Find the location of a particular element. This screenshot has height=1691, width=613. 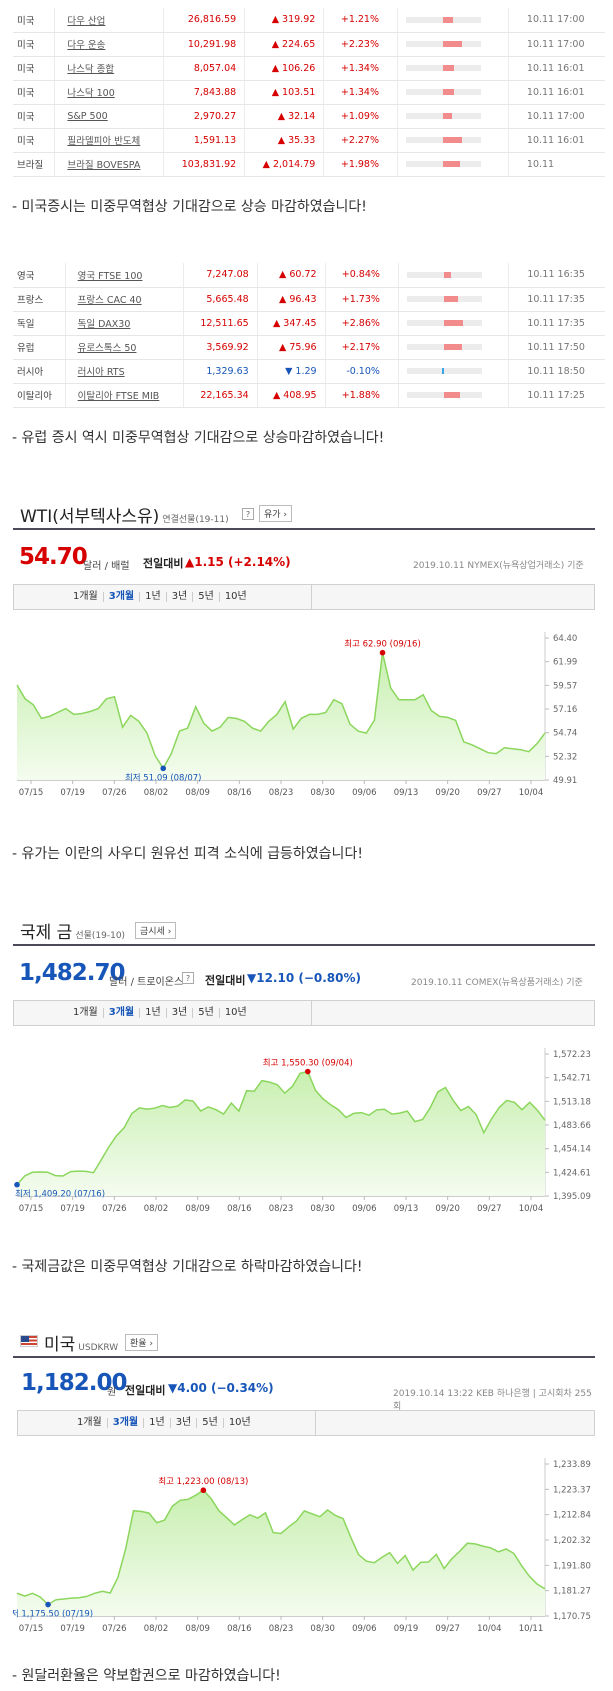

index-name-link: S&P 500 is located at coordinates (109, 116).